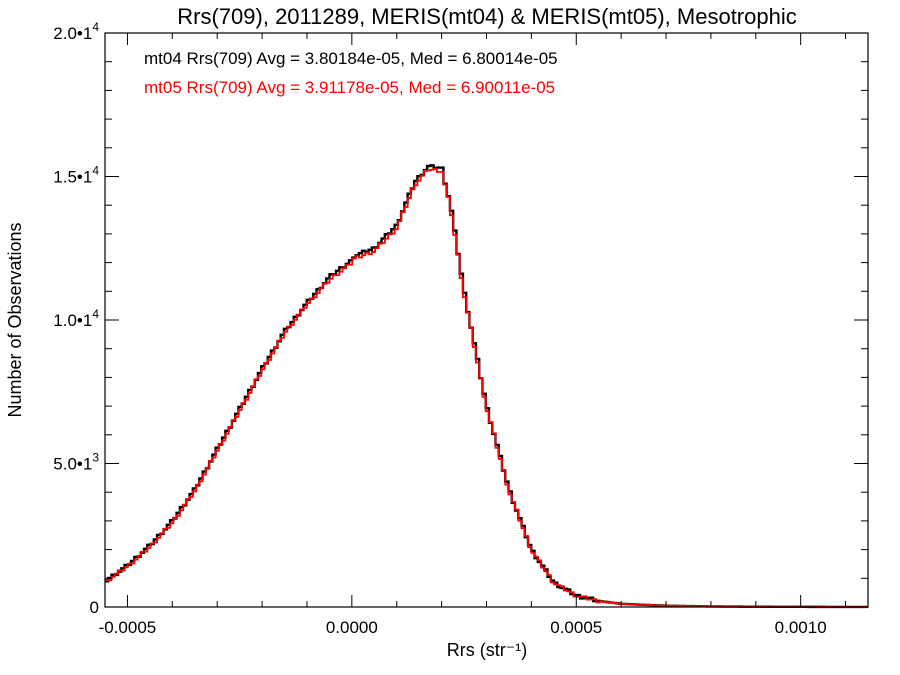 Image resolution: width=900 pixels, height=675 pixels. Describe the element at coordinates (76, 175) in the screenshot. I see `y-tick-label: 1.5•14` at that location.